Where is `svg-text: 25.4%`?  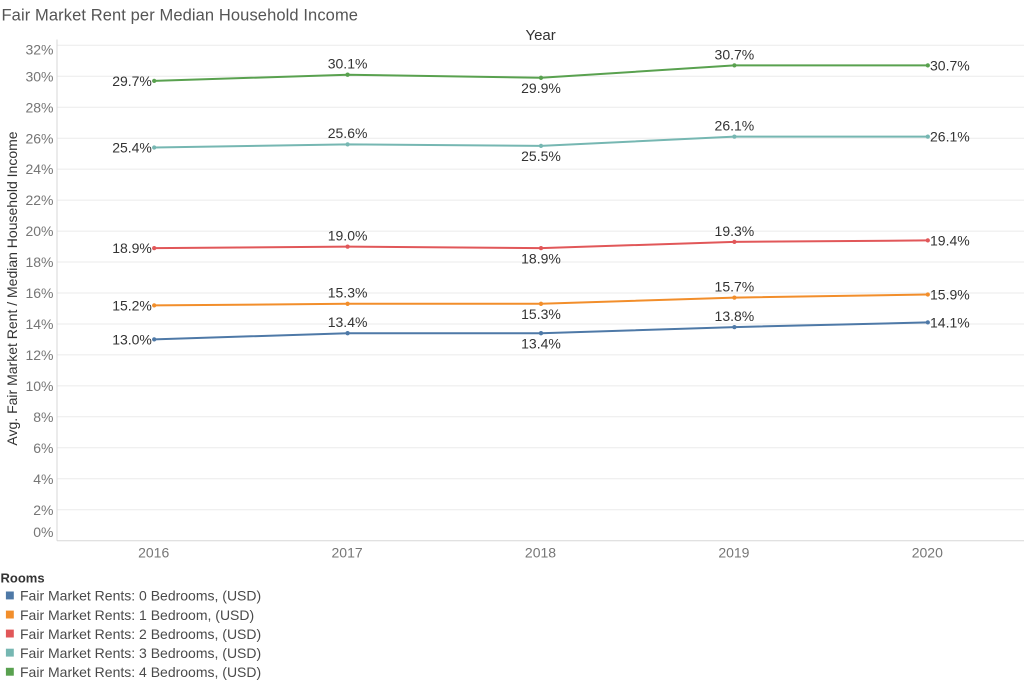 svg-text: 25.4% is located at coordinates (132, 148).